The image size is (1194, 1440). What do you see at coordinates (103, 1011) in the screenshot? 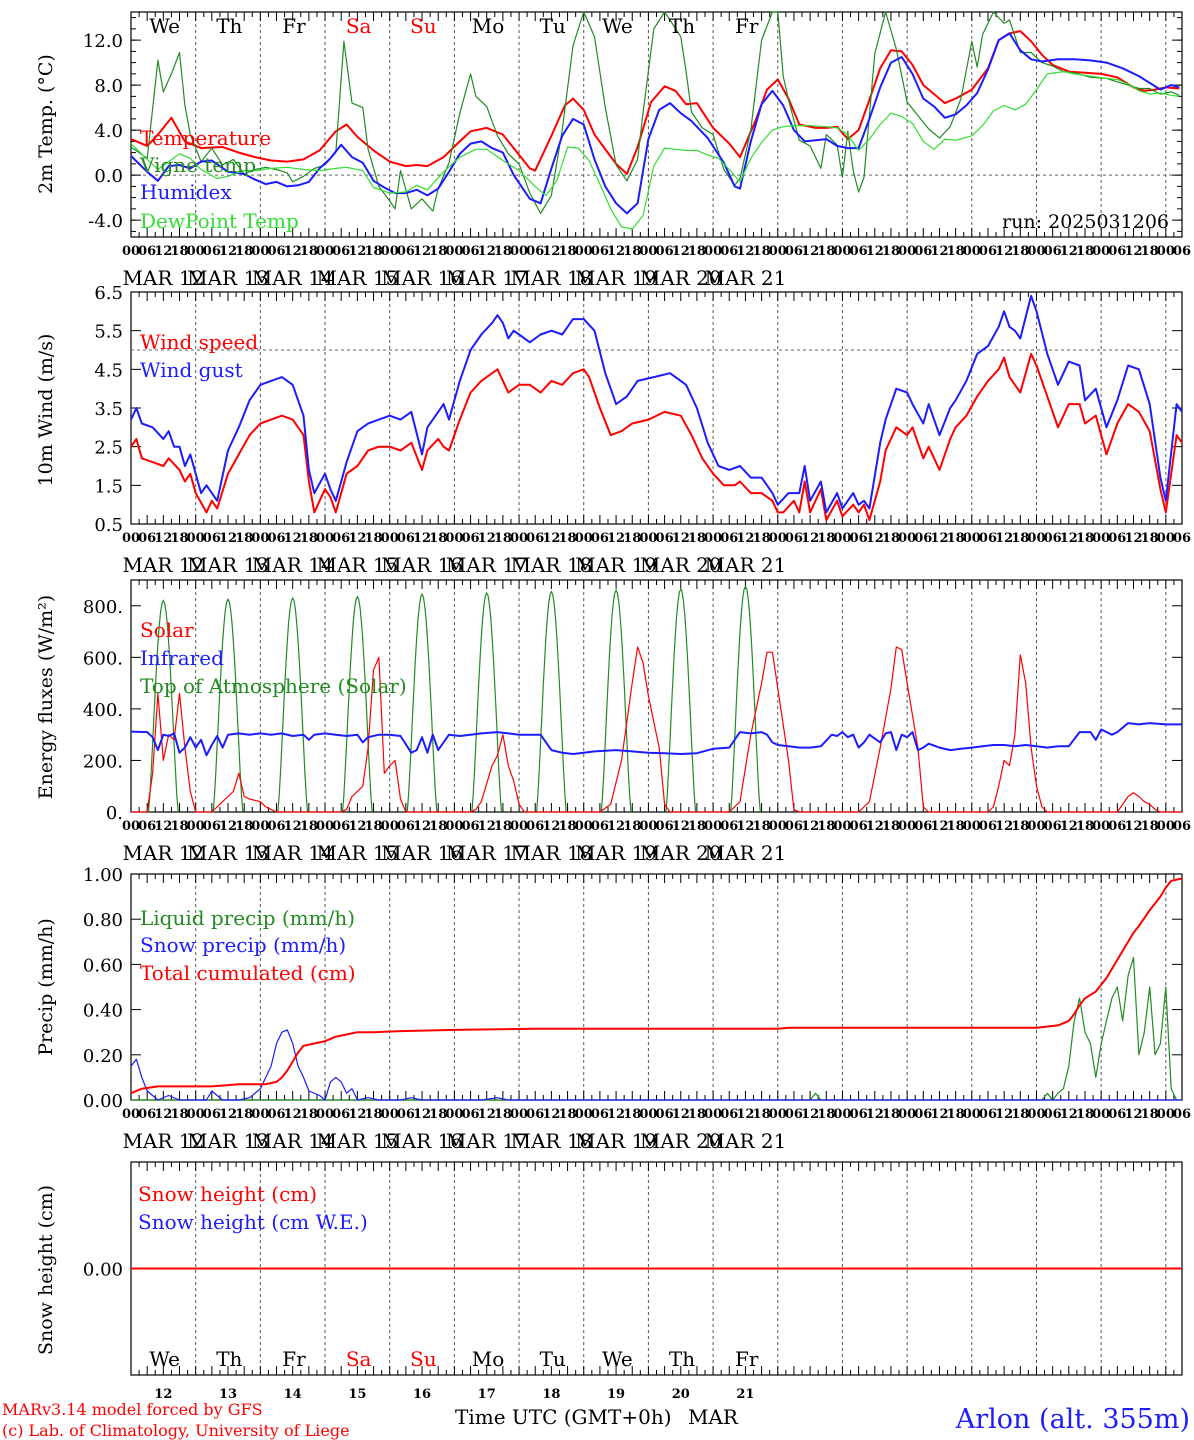
I see `y-tick-label: 0.40` at bounding box center [103, 1011].